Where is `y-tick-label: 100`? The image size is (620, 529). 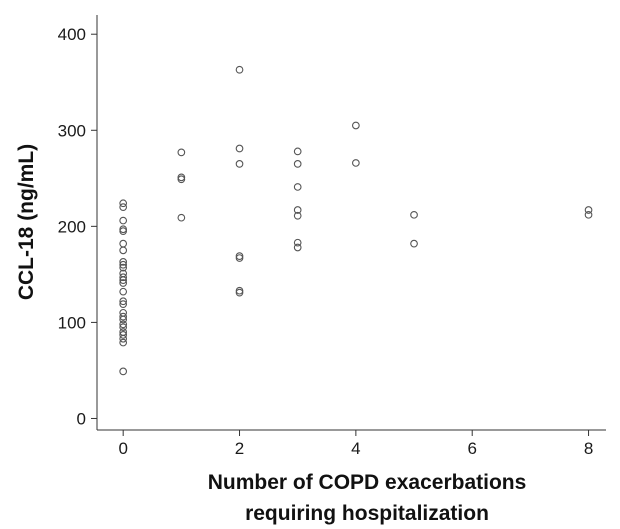
y-tick-label: 100 is located at coordinates (72, 322).